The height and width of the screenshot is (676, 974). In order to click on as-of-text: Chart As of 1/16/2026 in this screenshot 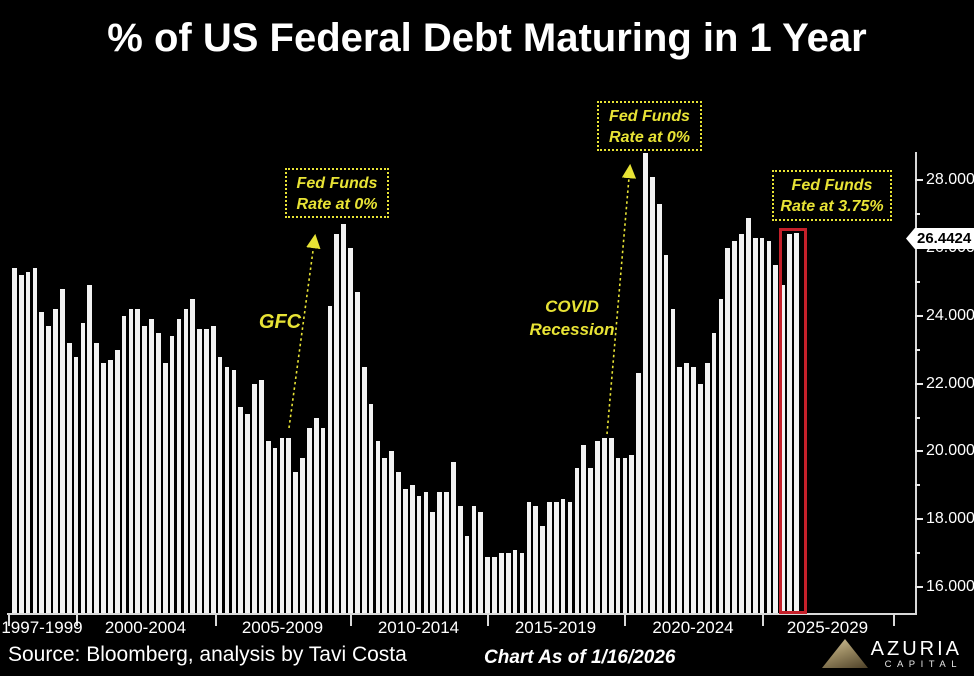, I will do `click(580, 657)`.